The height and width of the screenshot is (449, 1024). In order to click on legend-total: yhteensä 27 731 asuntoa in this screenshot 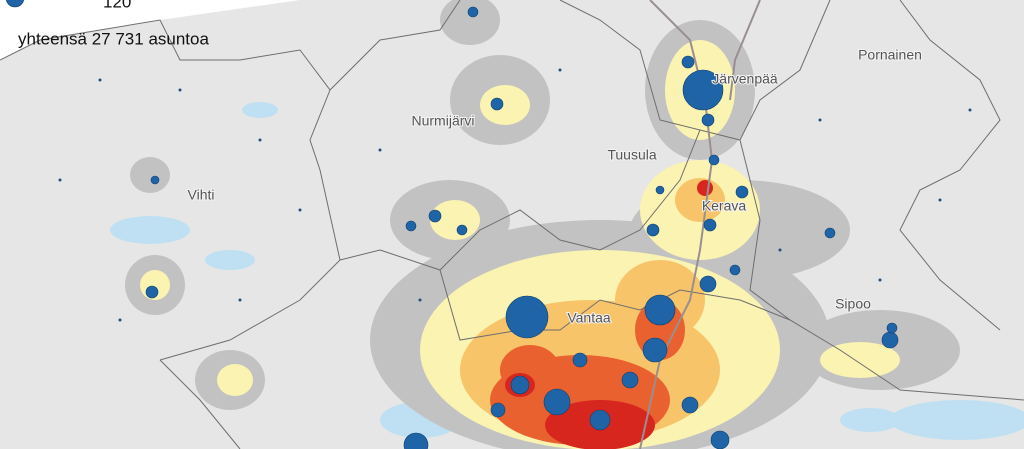, I will do `click(113, 38)`.